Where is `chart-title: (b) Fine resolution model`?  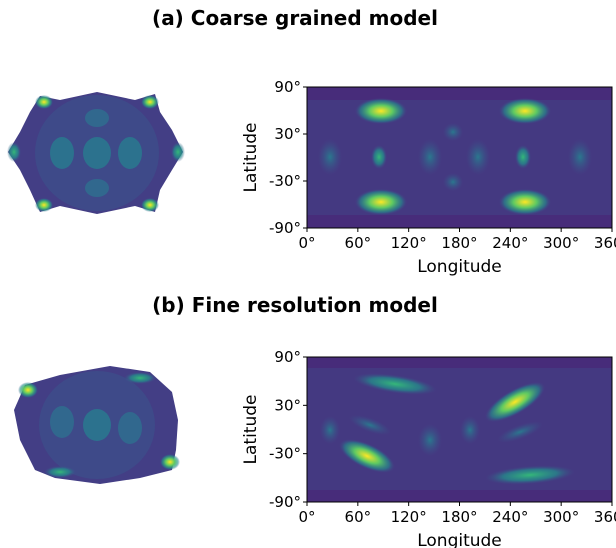 chart-title: (b) Fine resolution model is located at coordinates (295, 305).